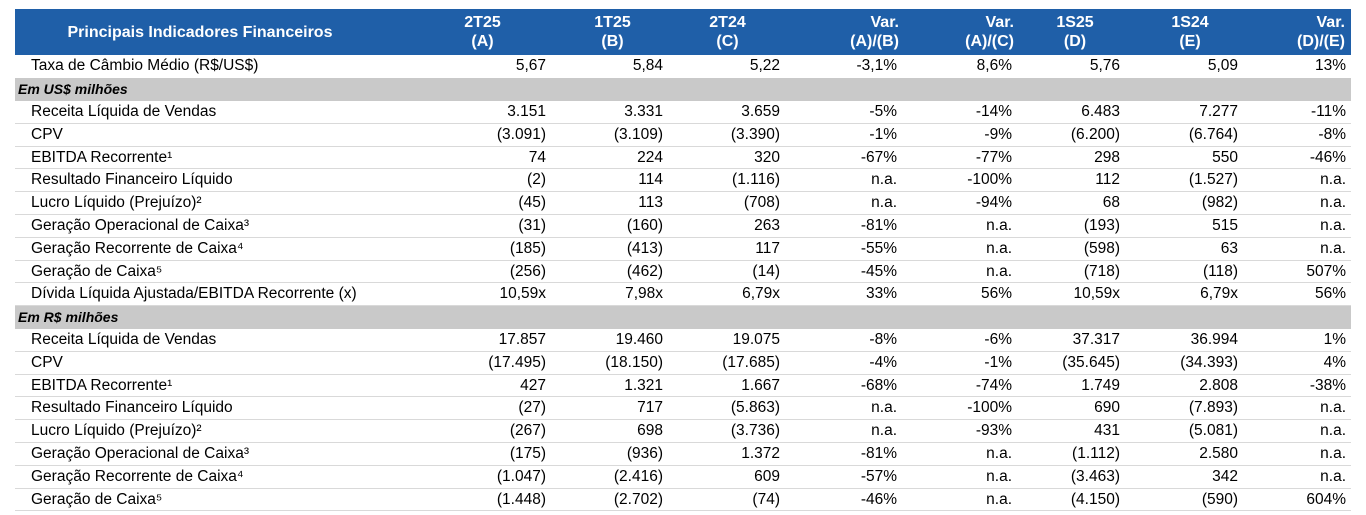 The image size is (1366, 515). I want to click on table-cell: (35.645), so click(1080, 363).